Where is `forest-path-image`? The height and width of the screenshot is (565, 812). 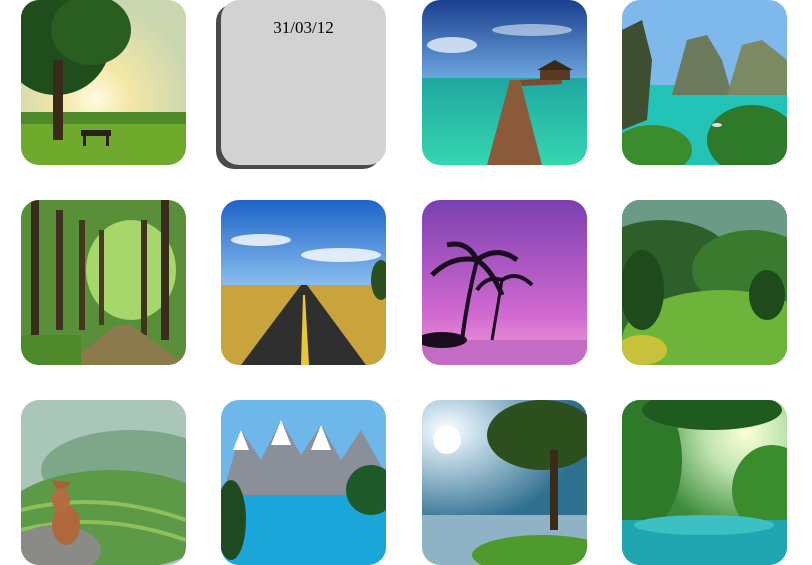 forest-path-image is located at coordinates (103, 282).